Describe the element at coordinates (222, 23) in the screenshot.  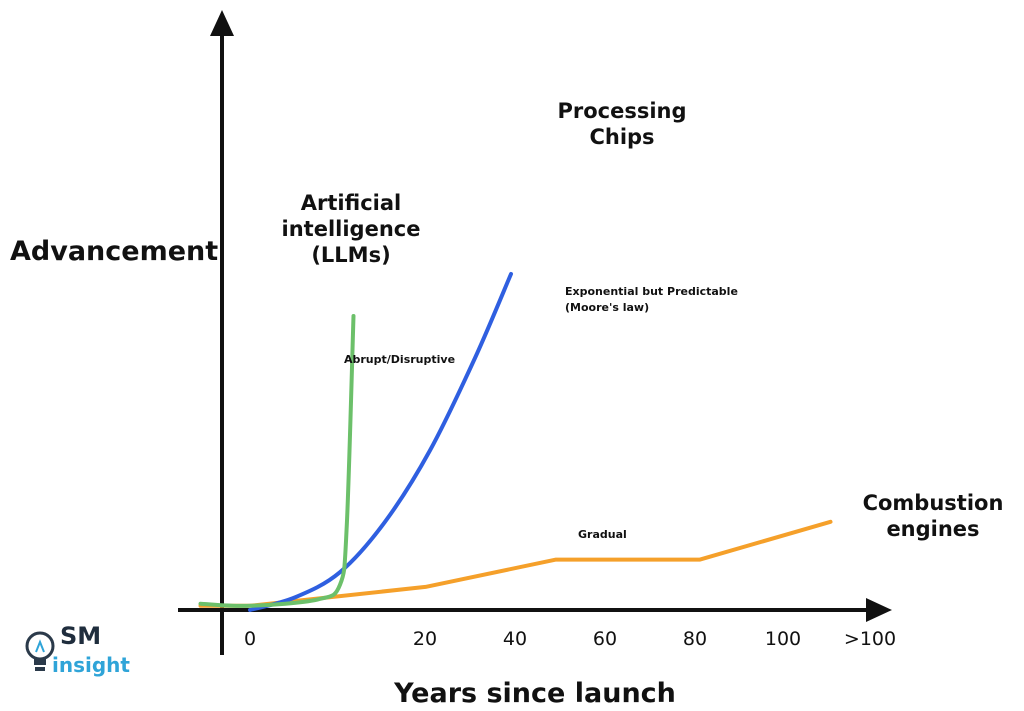
I see `y-axis-arrow` at that location.